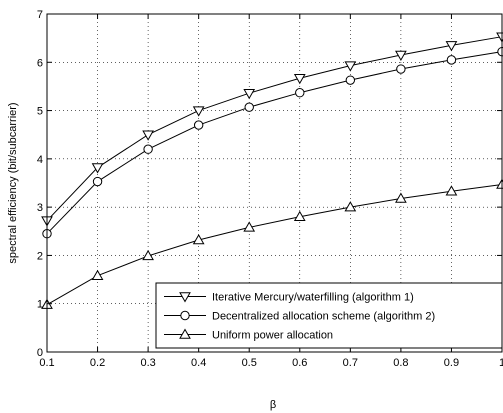  Describe the element at coordinates (350, 363) in the screenshot. I see `x-tick-label: 0.7` at that location.